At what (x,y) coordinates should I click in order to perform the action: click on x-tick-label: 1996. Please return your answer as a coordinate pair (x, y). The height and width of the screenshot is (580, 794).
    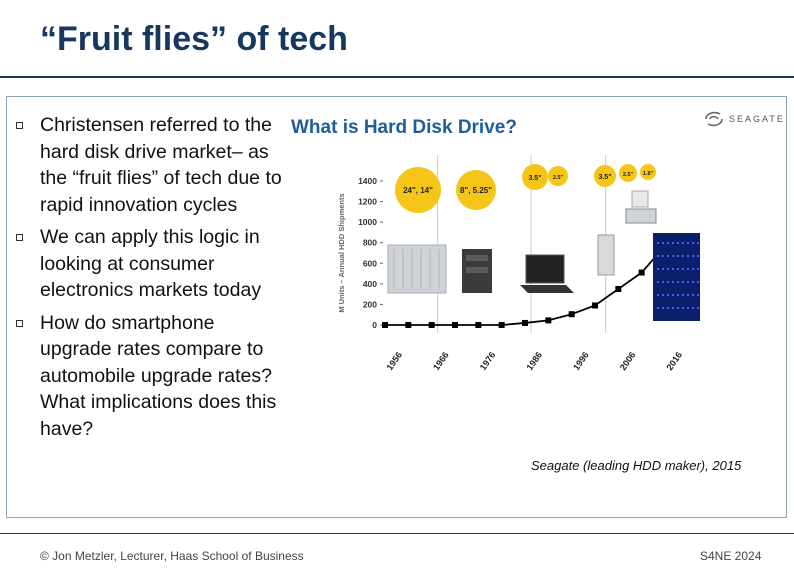
    Looking at the image, I should click on (581, 361).